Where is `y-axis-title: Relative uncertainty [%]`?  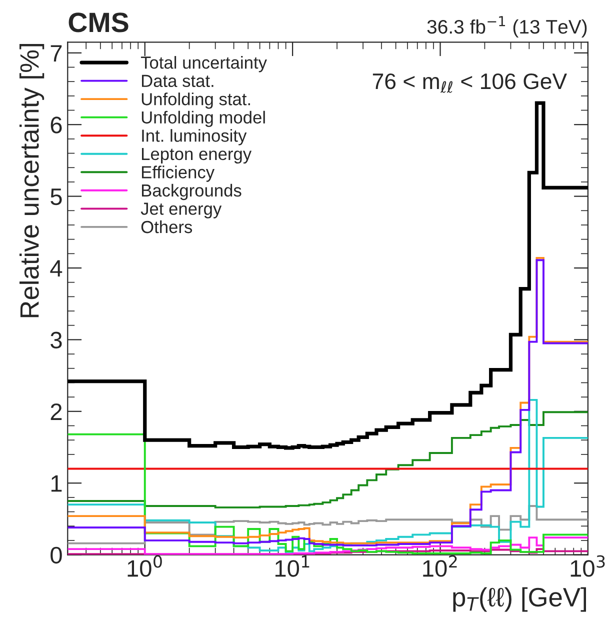 y-axis-title: Relative uncertainty [%] is located at coordinates (32, 181).